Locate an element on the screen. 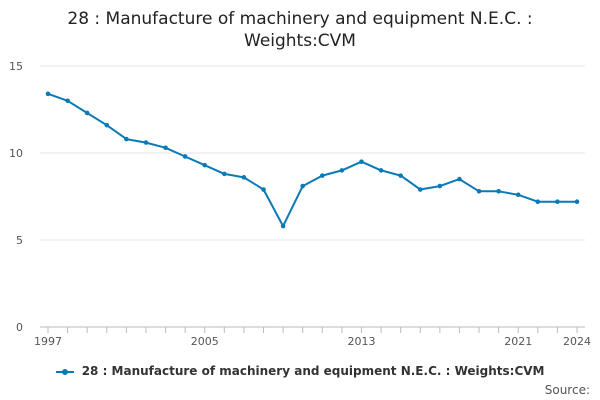 The width and height of the screenshot is (600, 400). x-tick-label: 2021 is located at coordinates (518, 341).